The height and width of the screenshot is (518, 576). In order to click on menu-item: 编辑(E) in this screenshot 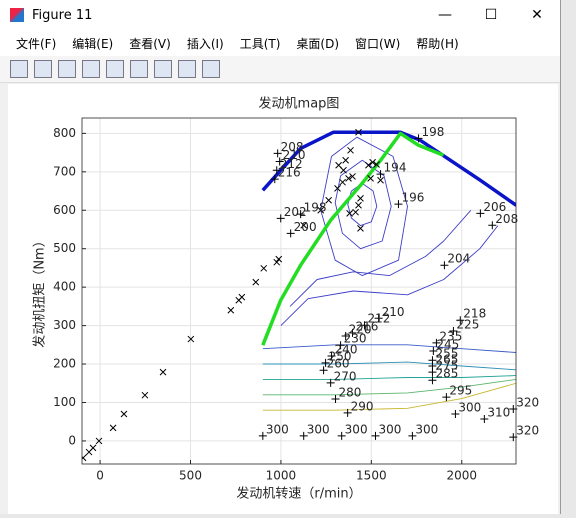, I will do `click(93, 43)`.